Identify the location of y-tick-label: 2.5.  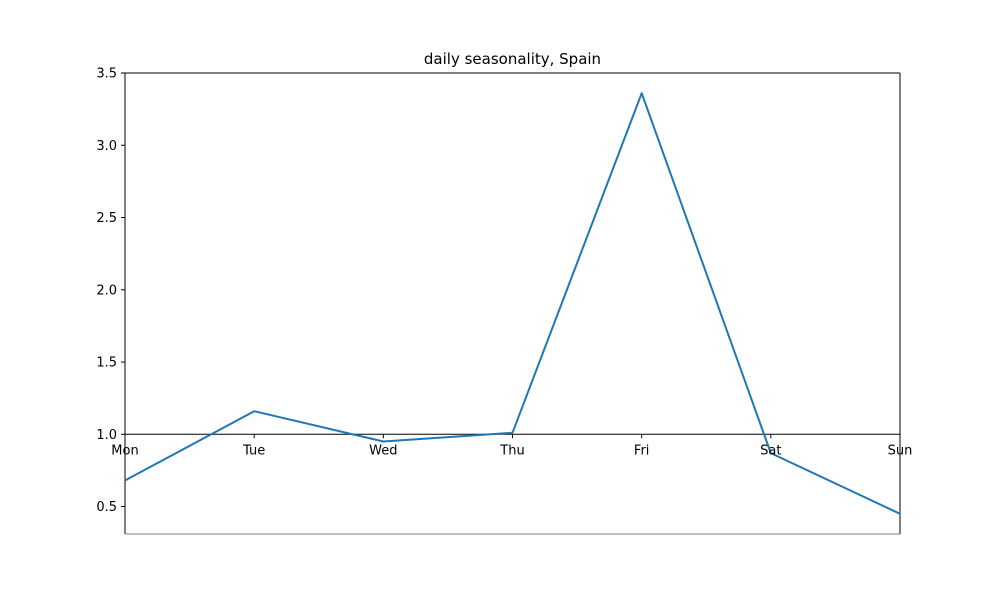
(106, 218).